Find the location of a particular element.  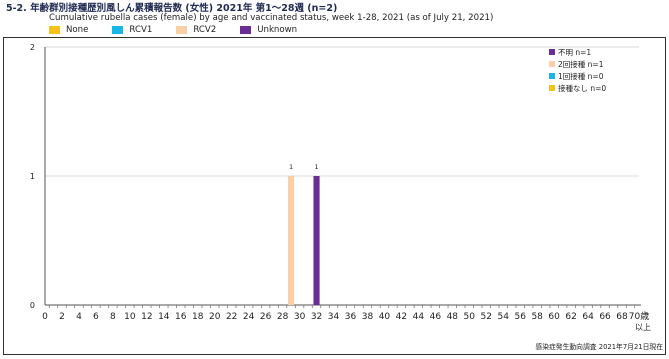

x-tick-label: 44 is located at coordinates (419, 317).